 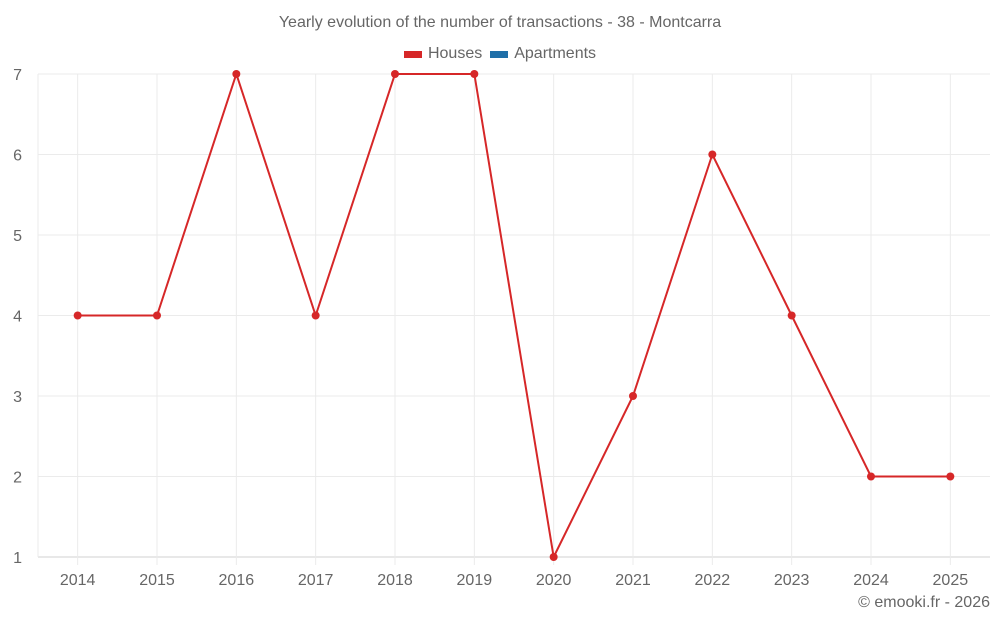 I want to click on x-tick-label: 2025, so click(x=951, y=580).